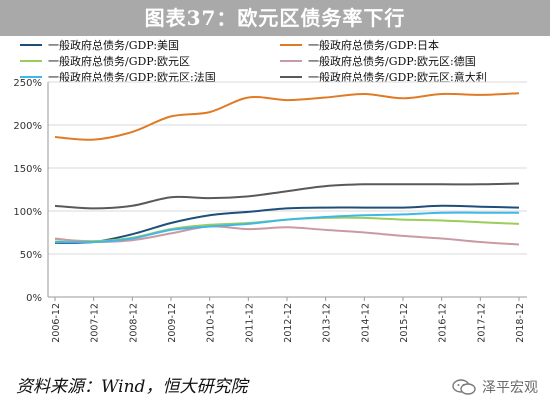 Image resolution: width=550 pixels, height=408 pixels. I want to click on x-tick-label: 2018-12, so click(520, 323).